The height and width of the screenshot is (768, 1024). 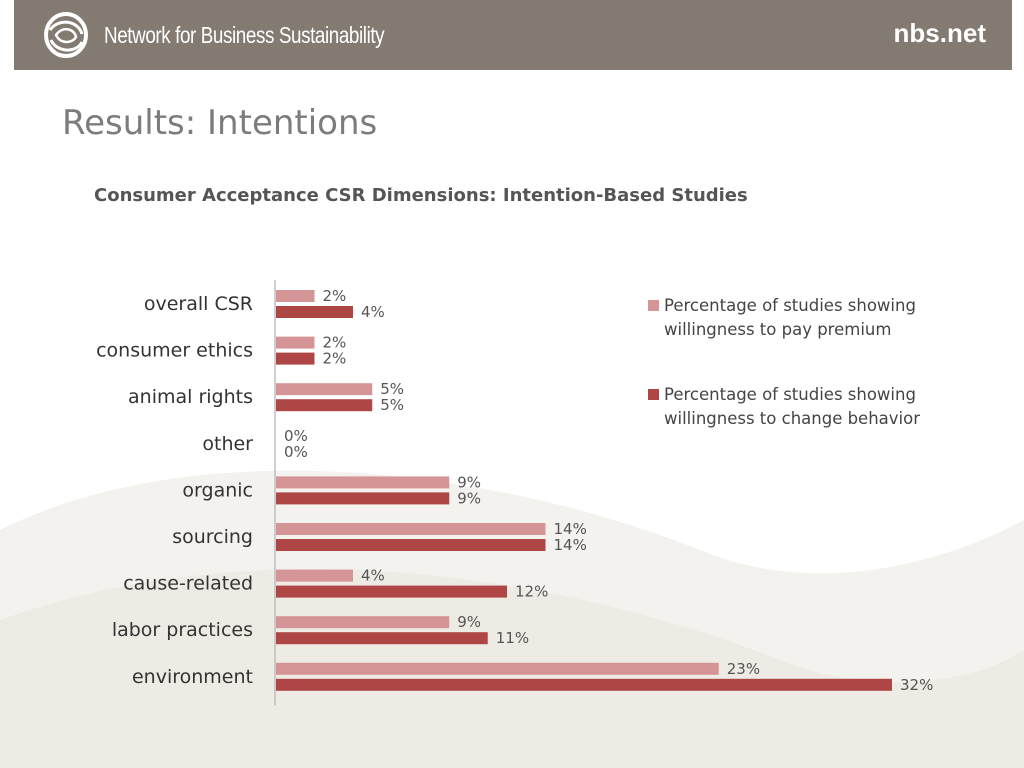 What do you see at coordinates (916, 685) in the screenshot?
I see `data-label: 32%` at bounding box center [916, 685].